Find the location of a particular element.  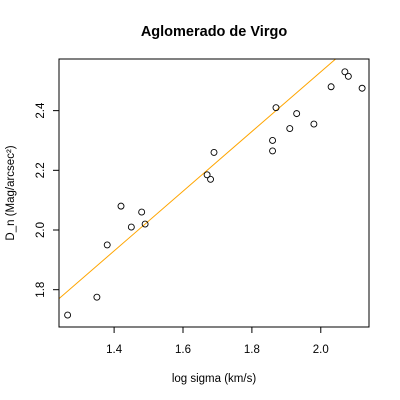

x-tick-label: 1.6 is located at coordinates (183, 350).